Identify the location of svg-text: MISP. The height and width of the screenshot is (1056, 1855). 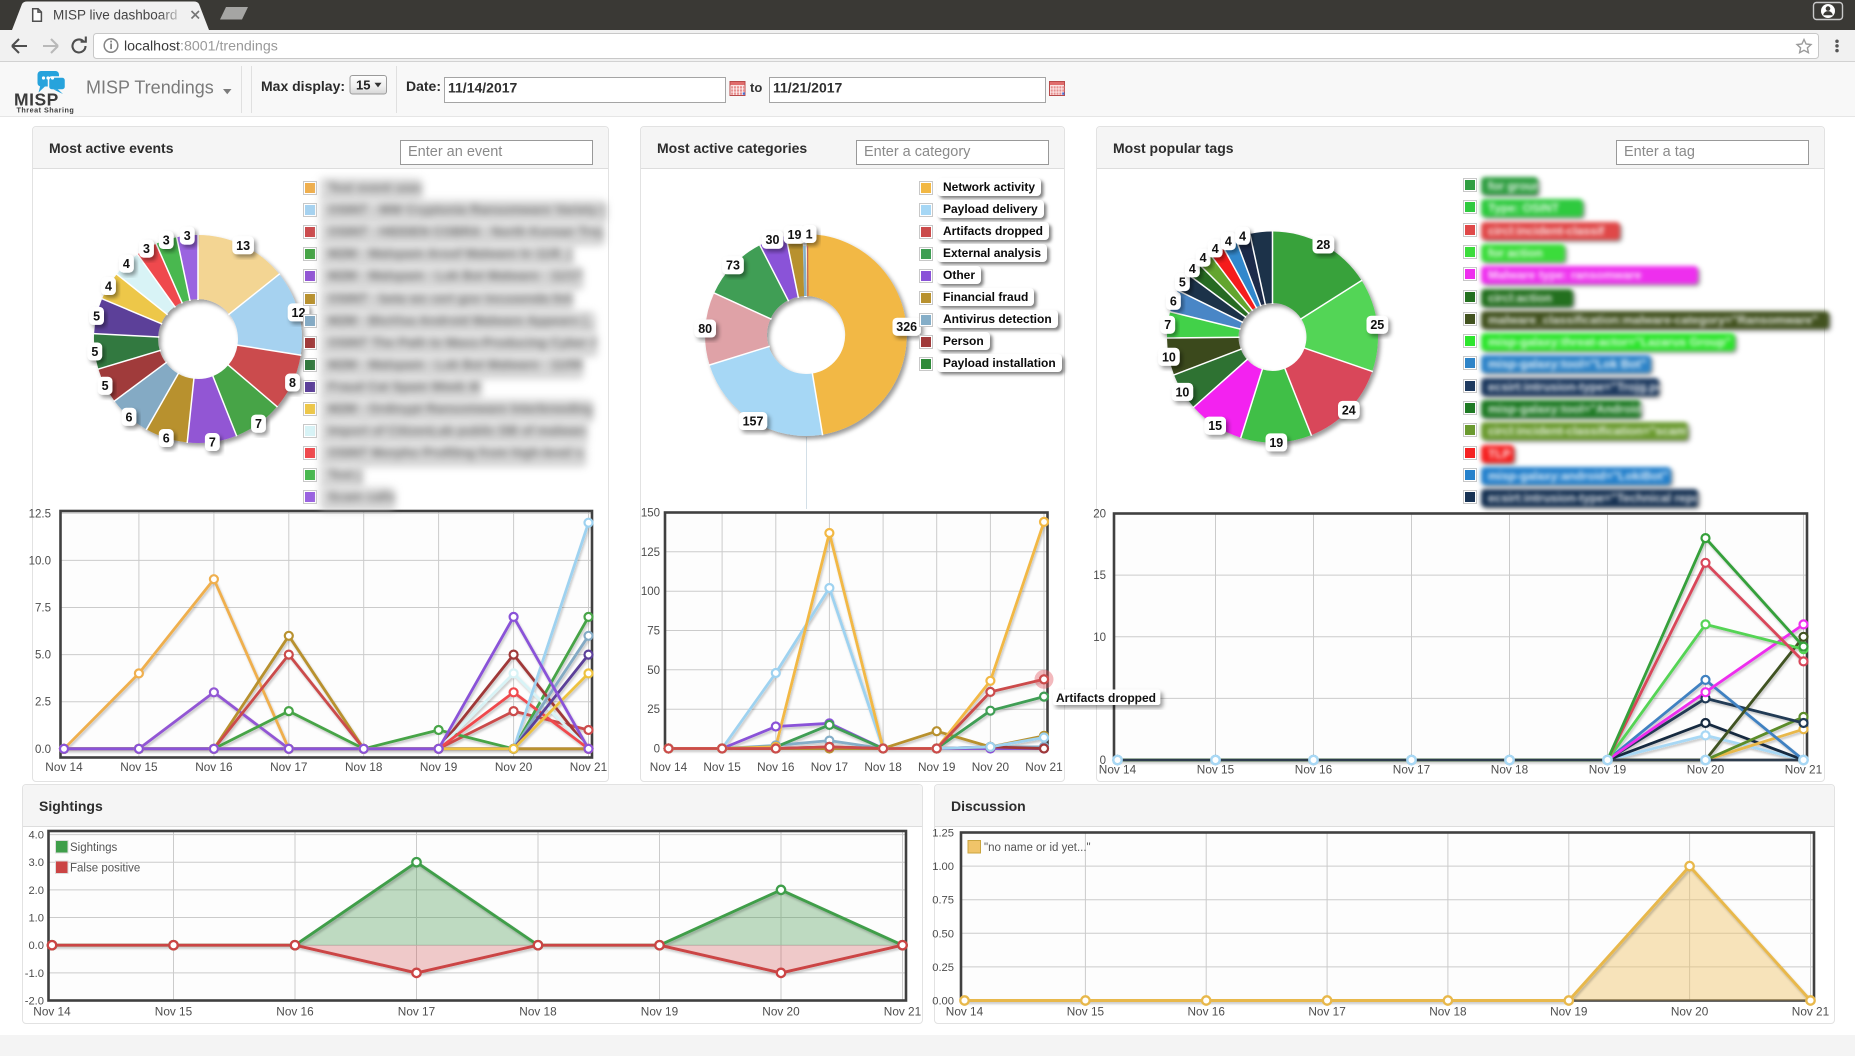
(36, 100).